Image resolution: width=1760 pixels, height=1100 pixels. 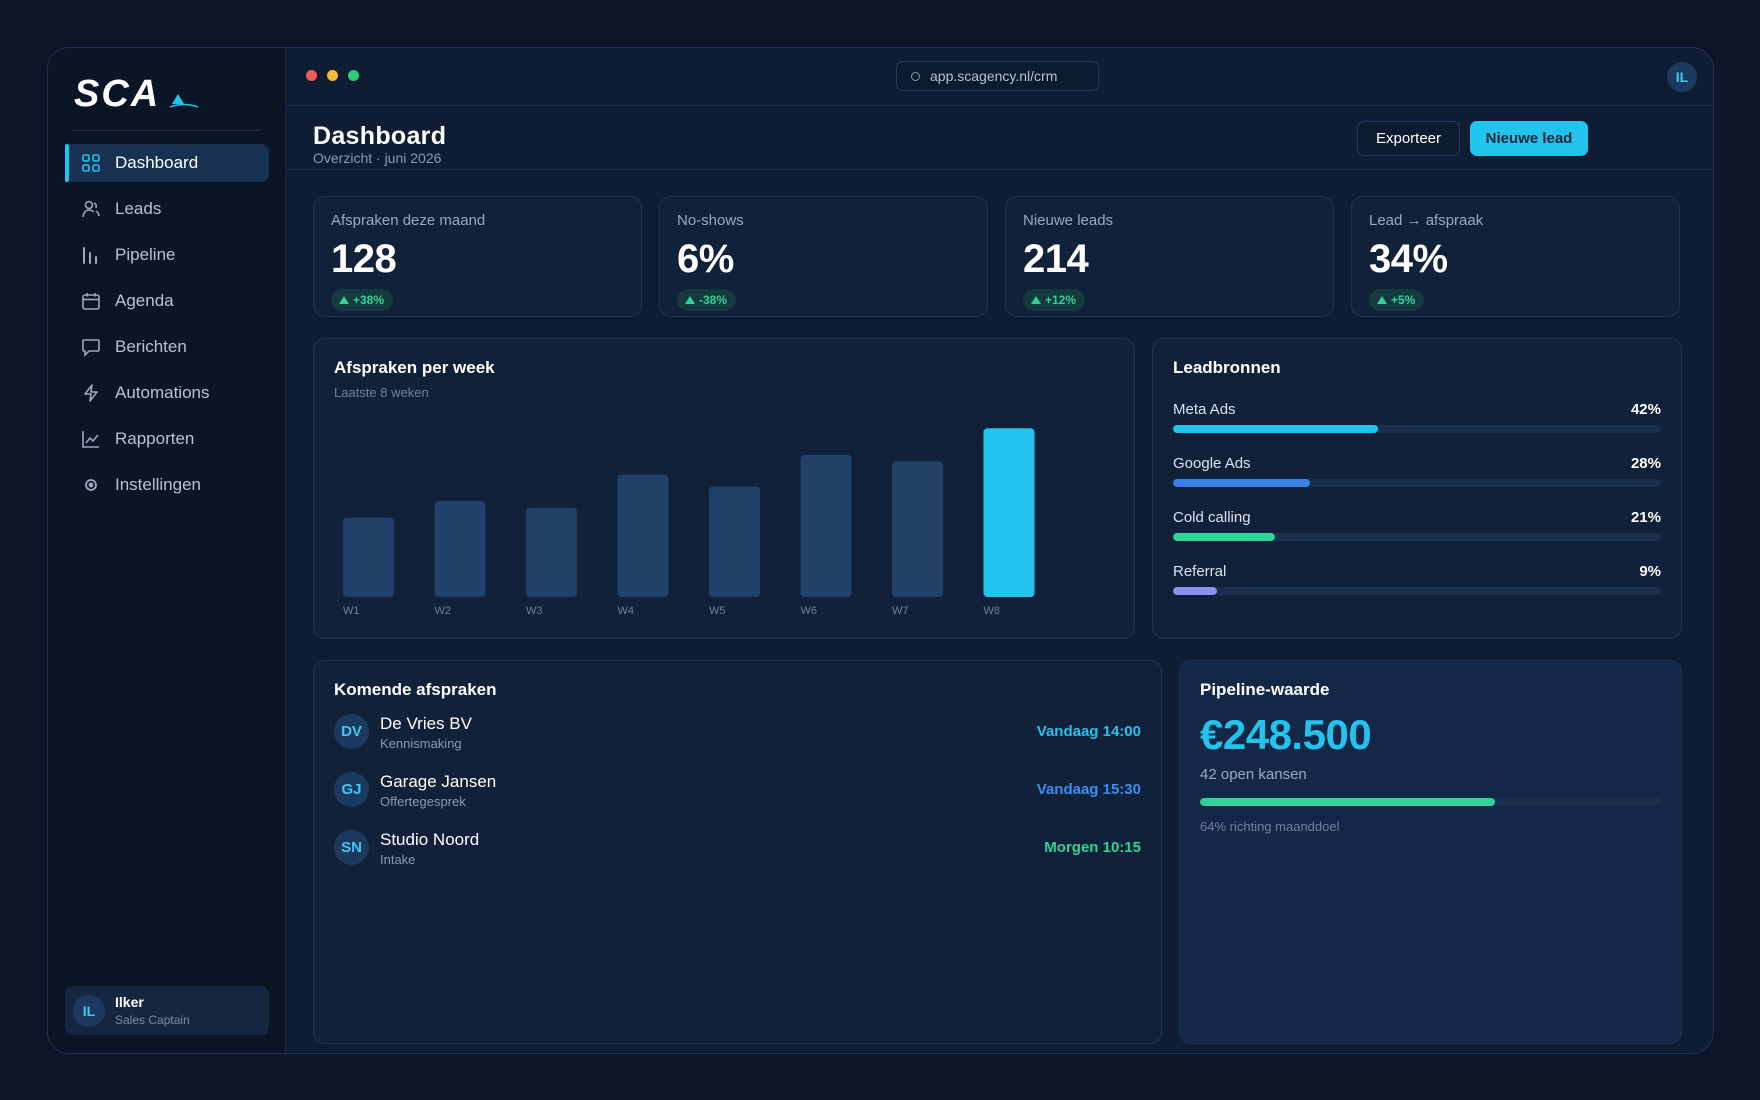 I want to click on stat-label: Lead → afspraak, so click(x=1426, y=220).